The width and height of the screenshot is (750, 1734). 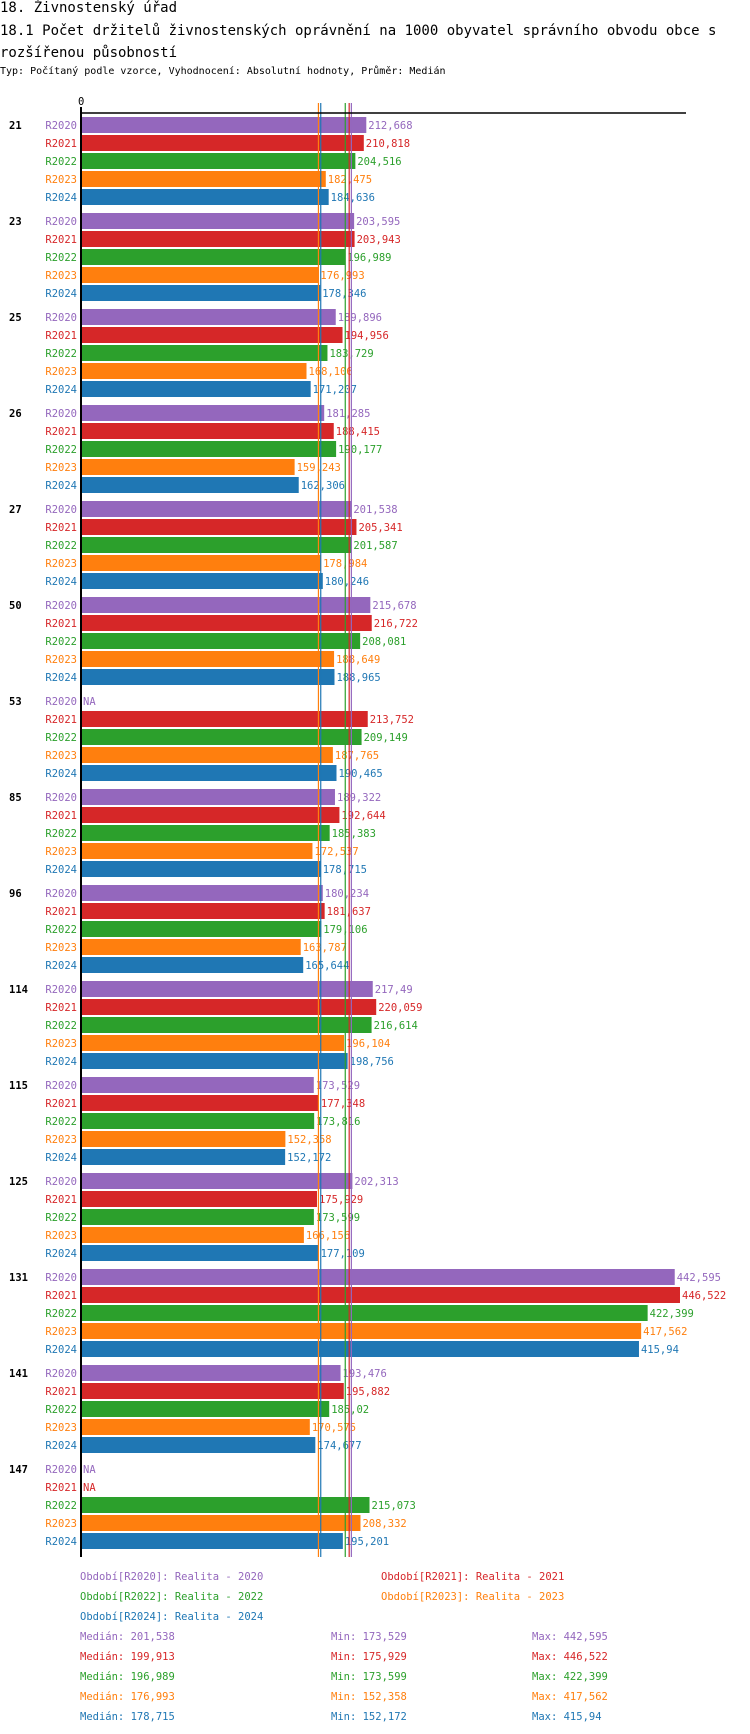 I want to click on data-label: 196,104, so click(x=368, y=1044).